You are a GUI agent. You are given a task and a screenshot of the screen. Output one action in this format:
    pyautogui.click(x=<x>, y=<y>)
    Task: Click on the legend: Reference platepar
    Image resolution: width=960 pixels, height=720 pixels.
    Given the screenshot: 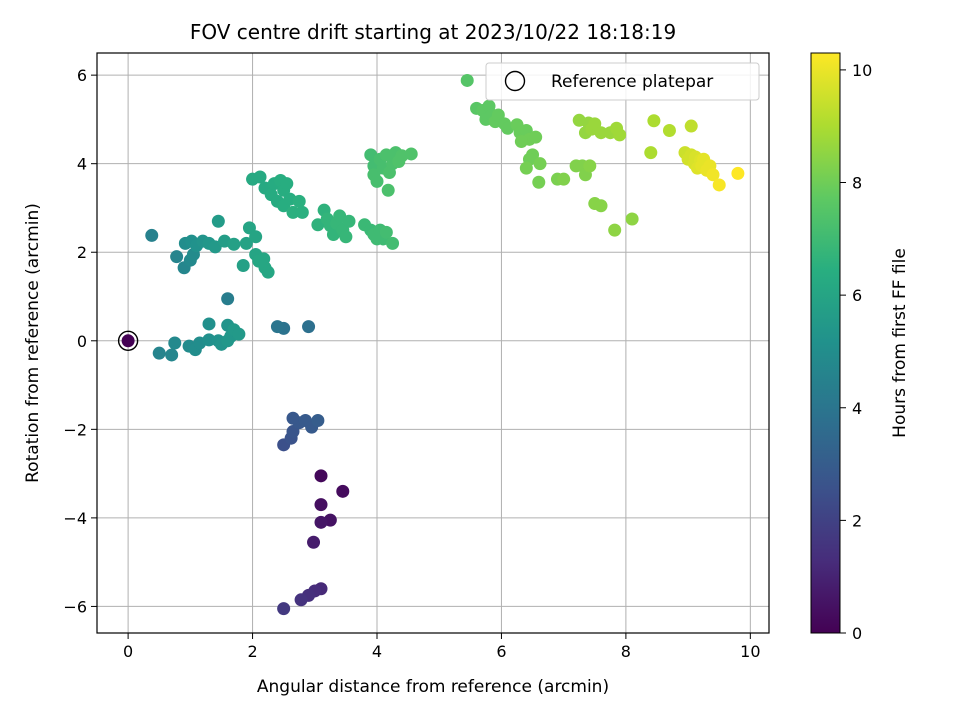 What is the action you would take?
    pyautogui.click(x=622, y=81)
    